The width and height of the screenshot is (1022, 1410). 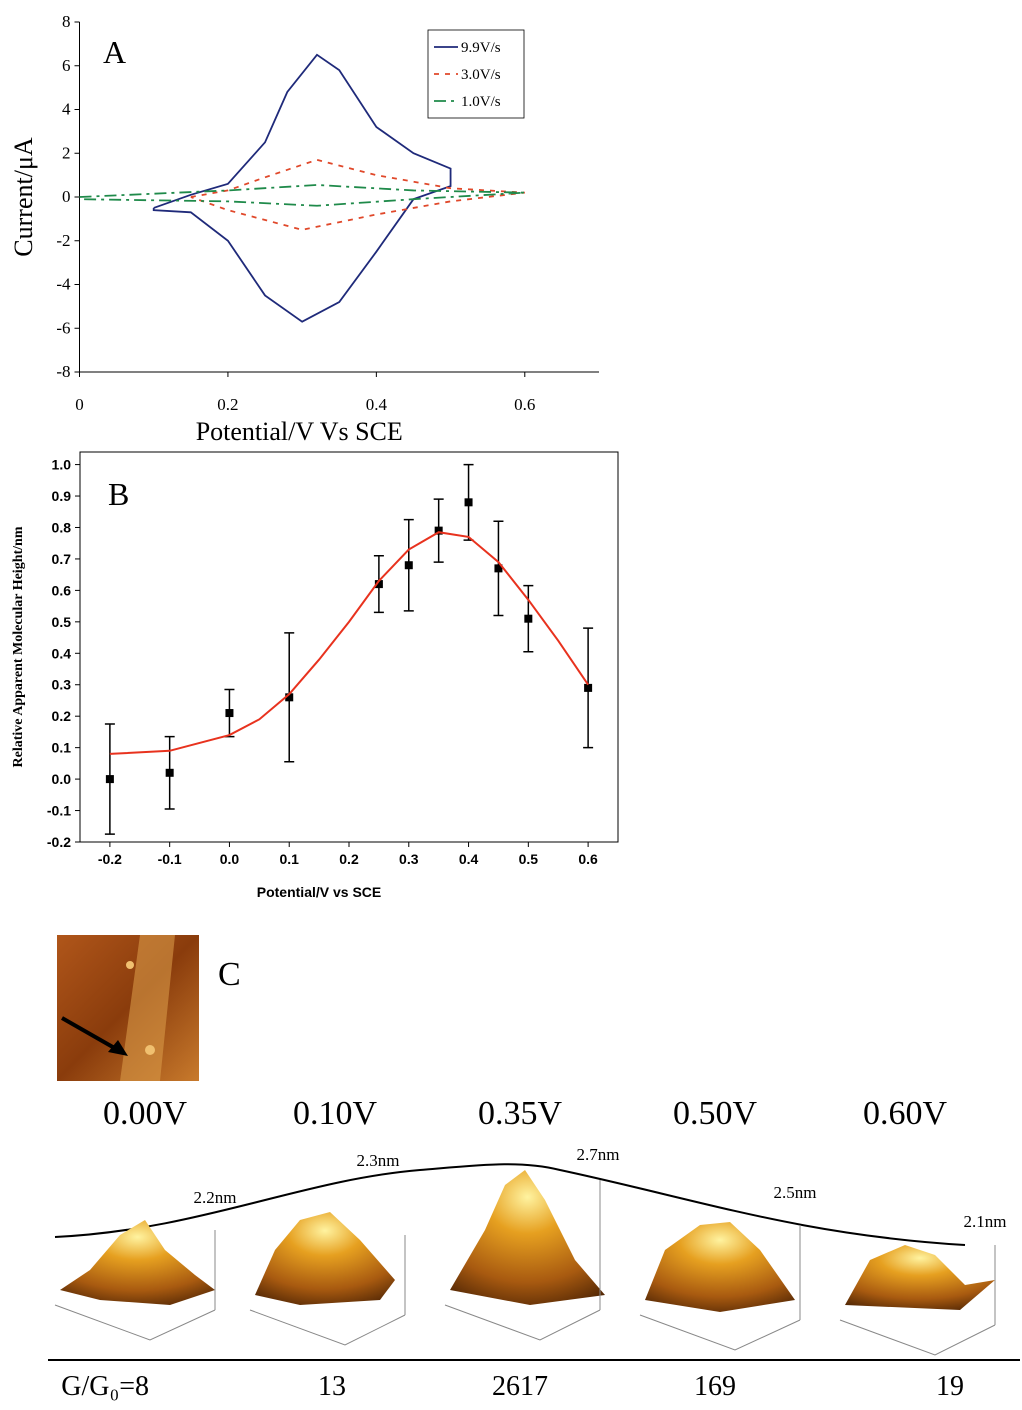 I want to click on conductance-value: 2617, so click(x=520, y=1386).